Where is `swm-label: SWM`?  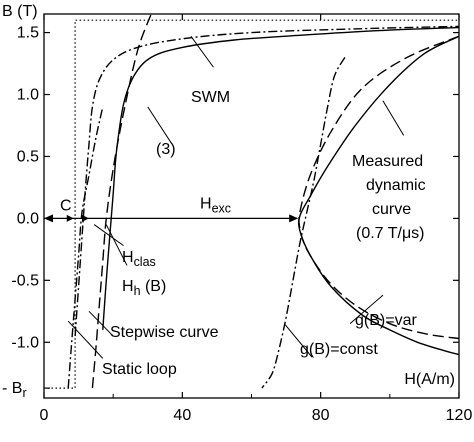 swm-label: SWM is located at coordinates (210, 97).